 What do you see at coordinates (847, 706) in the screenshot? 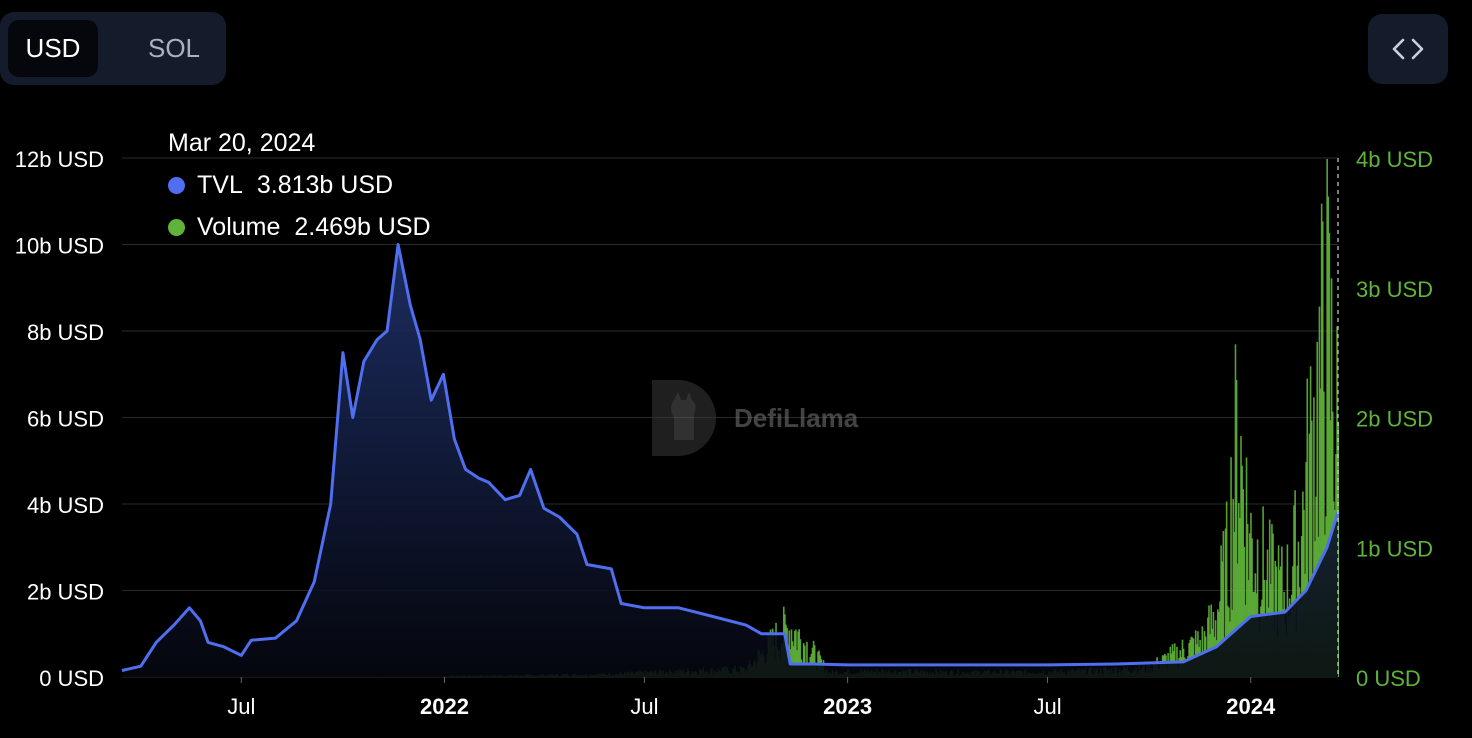
I see `x-axis-tick-label: 2023` at bounding box center [847, 706].